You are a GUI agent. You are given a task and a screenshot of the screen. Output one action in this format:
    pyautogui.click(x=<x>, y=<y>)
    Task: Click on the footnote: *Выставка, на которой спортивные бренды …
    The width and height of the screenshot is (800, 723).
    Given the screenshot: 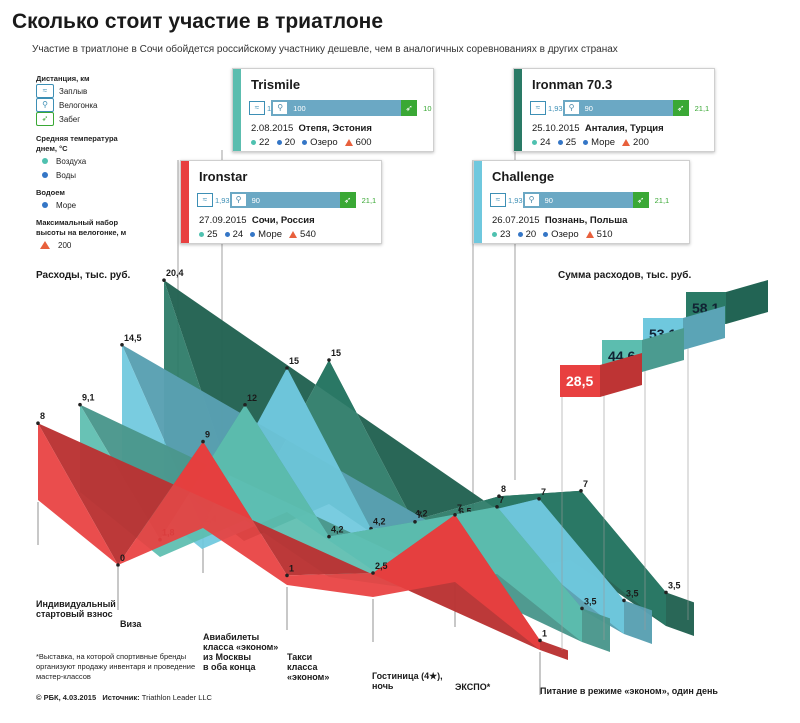 What is the action you would take?
    pyautogui.click(x=116, y=666)
    